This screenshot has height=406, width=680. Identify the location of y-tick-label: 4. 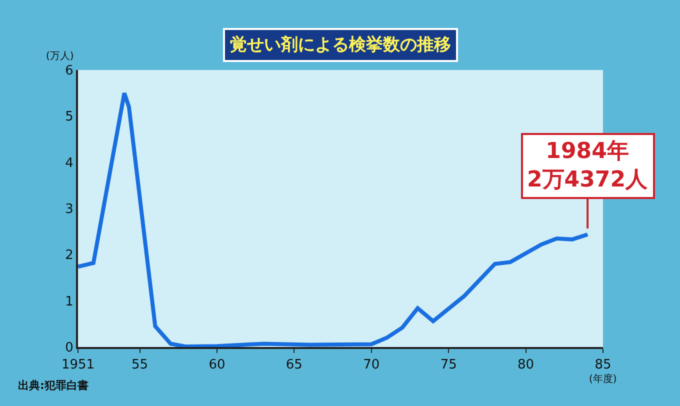
(69, 163).